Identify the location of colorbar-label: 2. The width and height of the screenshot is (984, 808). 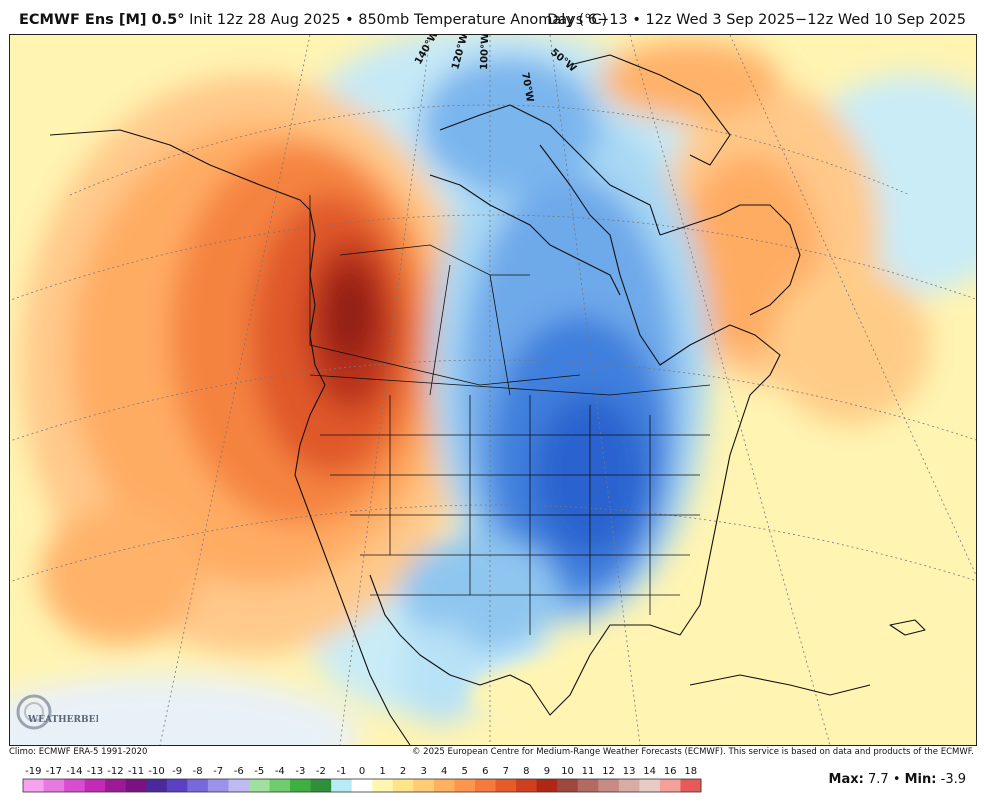
(403, 771).